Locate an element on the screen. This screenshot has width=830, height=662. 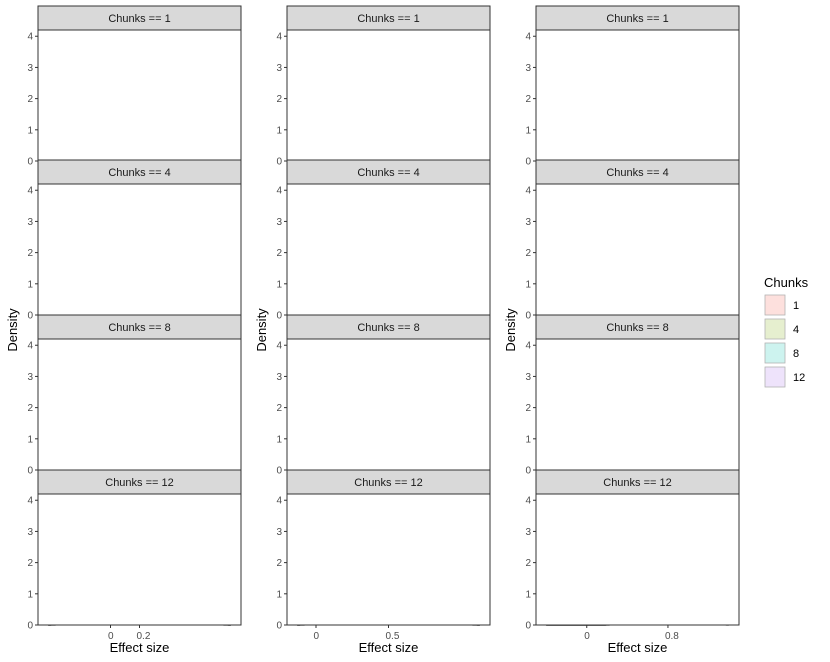
legend-title: Chunks is located at coordinates (786, 282).